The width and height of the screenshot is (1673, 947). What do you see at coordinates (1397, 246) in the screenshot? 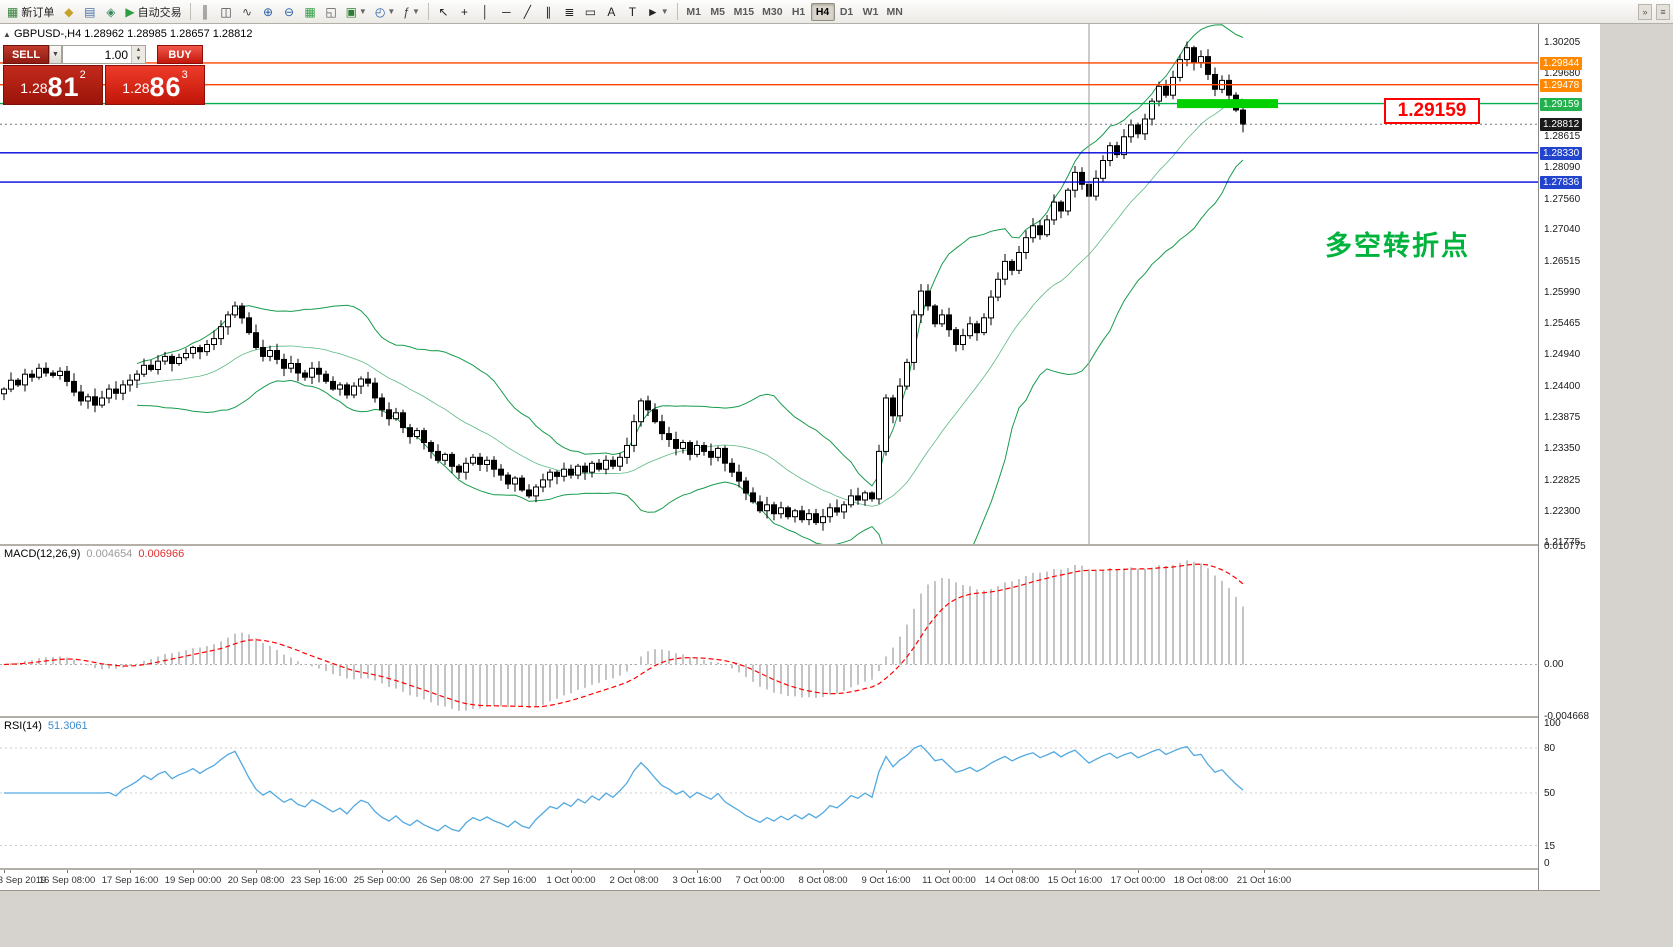
I see `turning-point-annotation: 多空转折点` at bounding box center [1397, 246].